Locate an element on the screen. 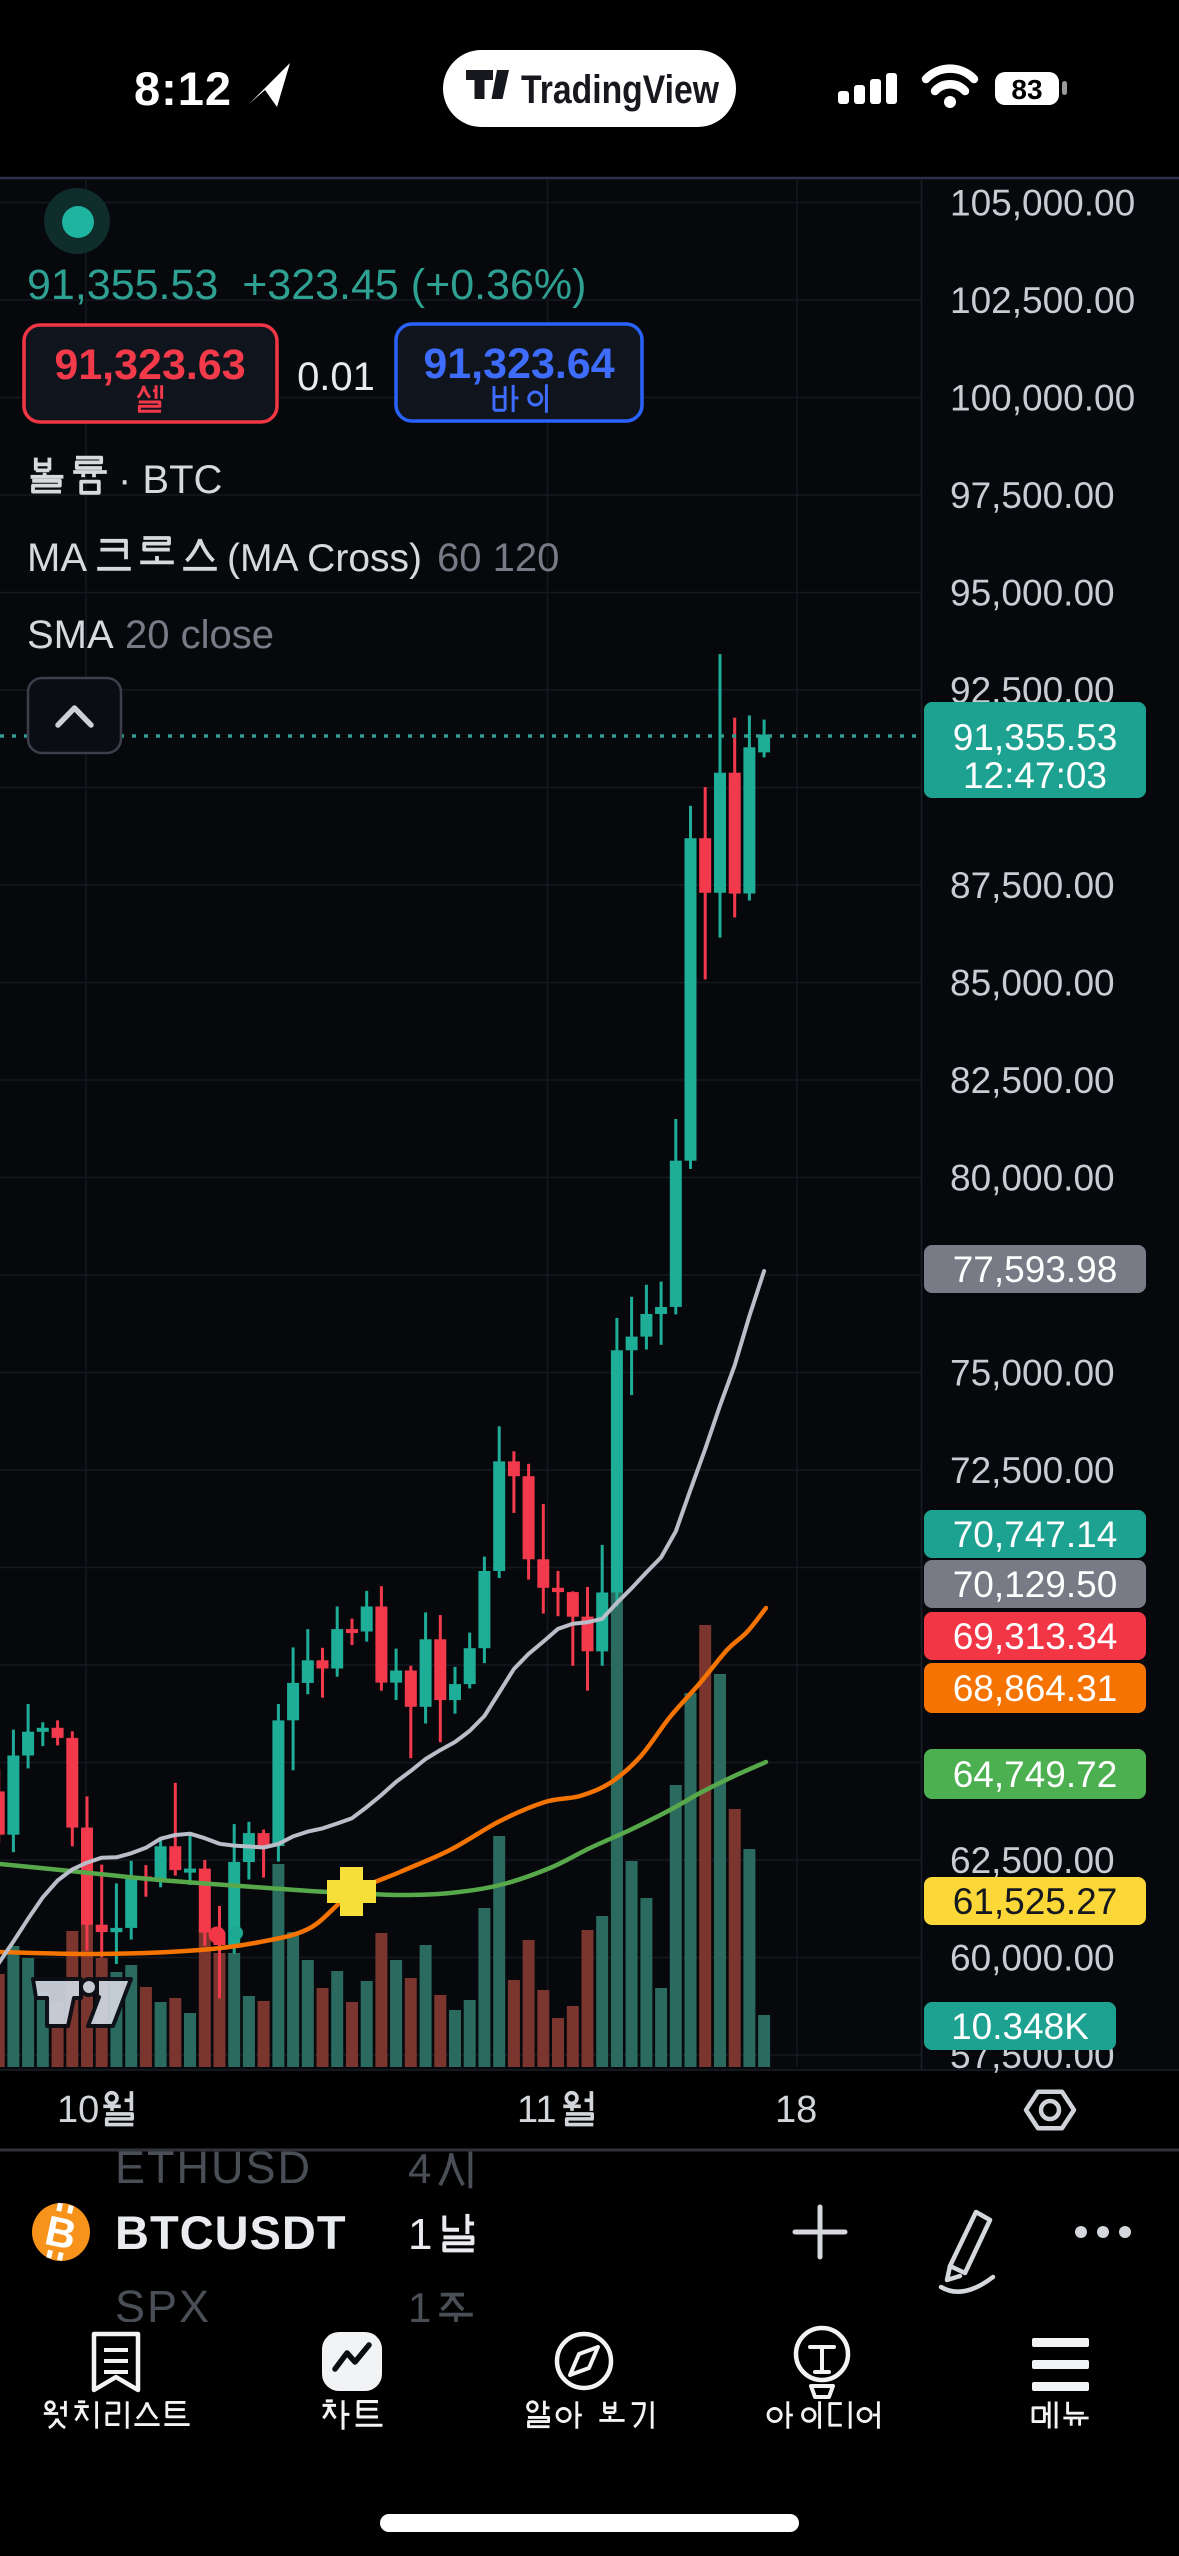 The height and width of the screenshot is (2556, 1179). svg-text: 75,000.00 is located at coordinates (1032, 1373).